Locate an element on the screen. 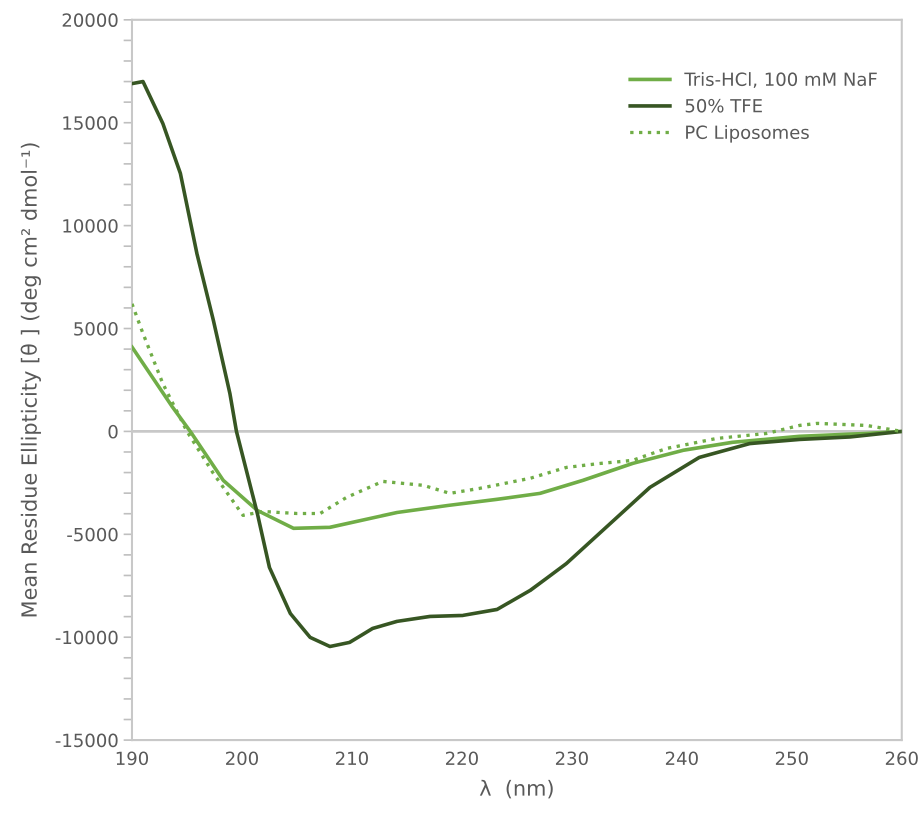 The image size is (923, 826). y-tick-label: 10000 is located at coordinates (90, 226).